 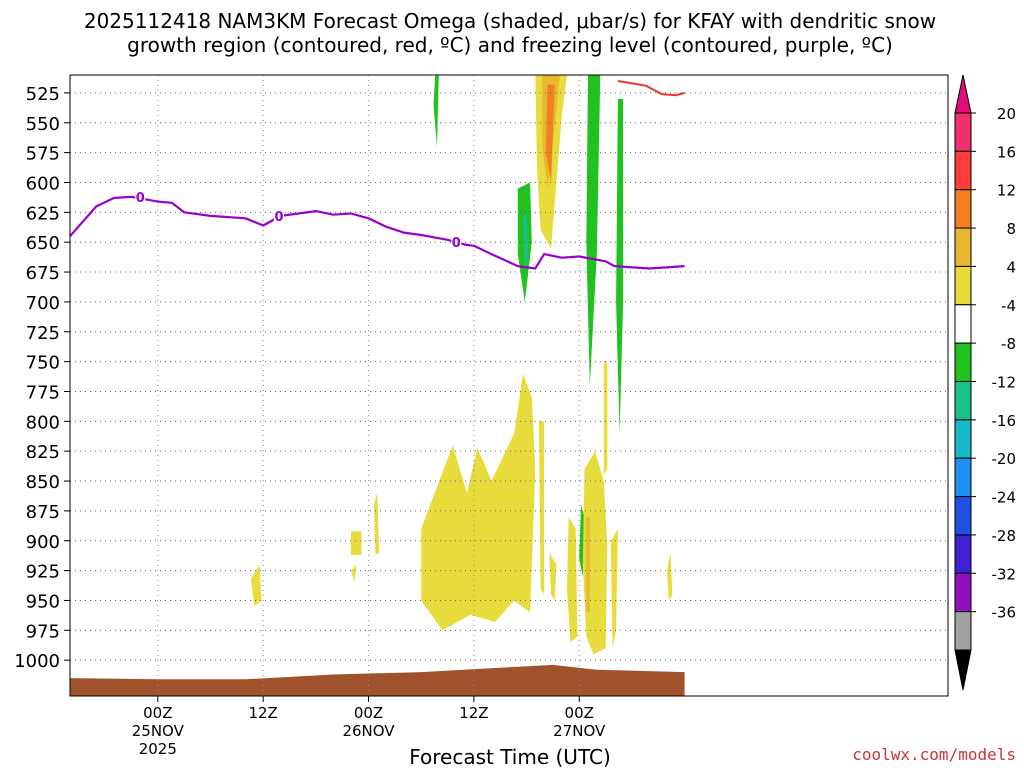 I want to click on x-tick-label-18: 12Z, so click(x=473, y=713).